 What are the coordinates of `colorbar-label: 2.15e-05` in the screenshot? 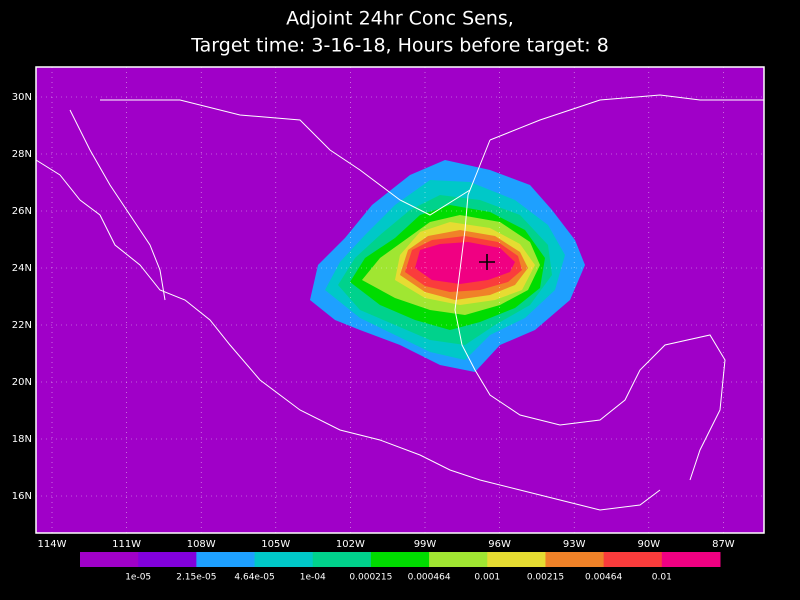 It's located at (196, 578).